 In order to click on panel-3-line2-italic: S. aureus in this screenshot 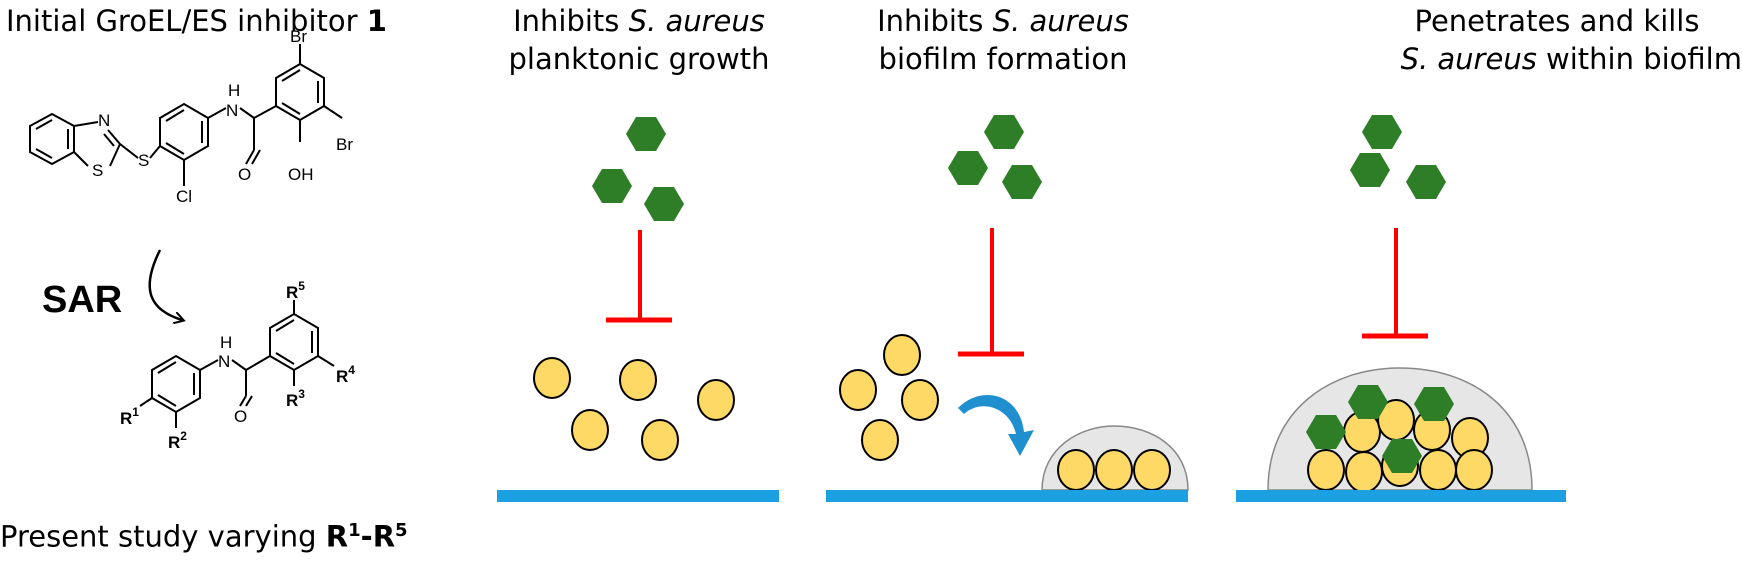, I will do `click(1468, 59)`.